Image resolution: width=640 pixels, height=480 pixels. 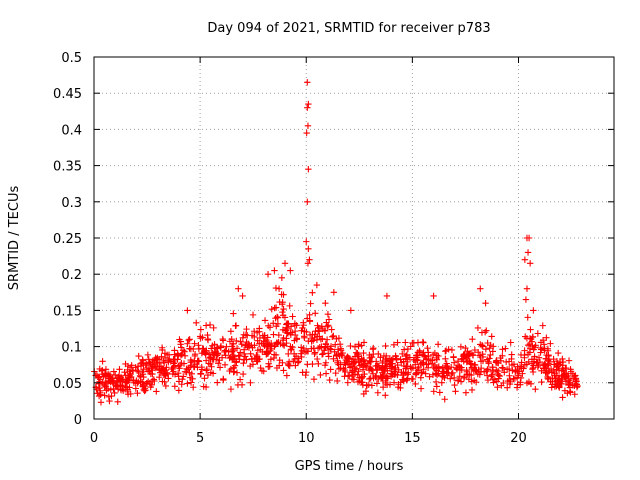 What do you see at coordinates (67, 239) in the screenshot?
I see `y-tick-label: 0.25` at bounding box center [67, 239].